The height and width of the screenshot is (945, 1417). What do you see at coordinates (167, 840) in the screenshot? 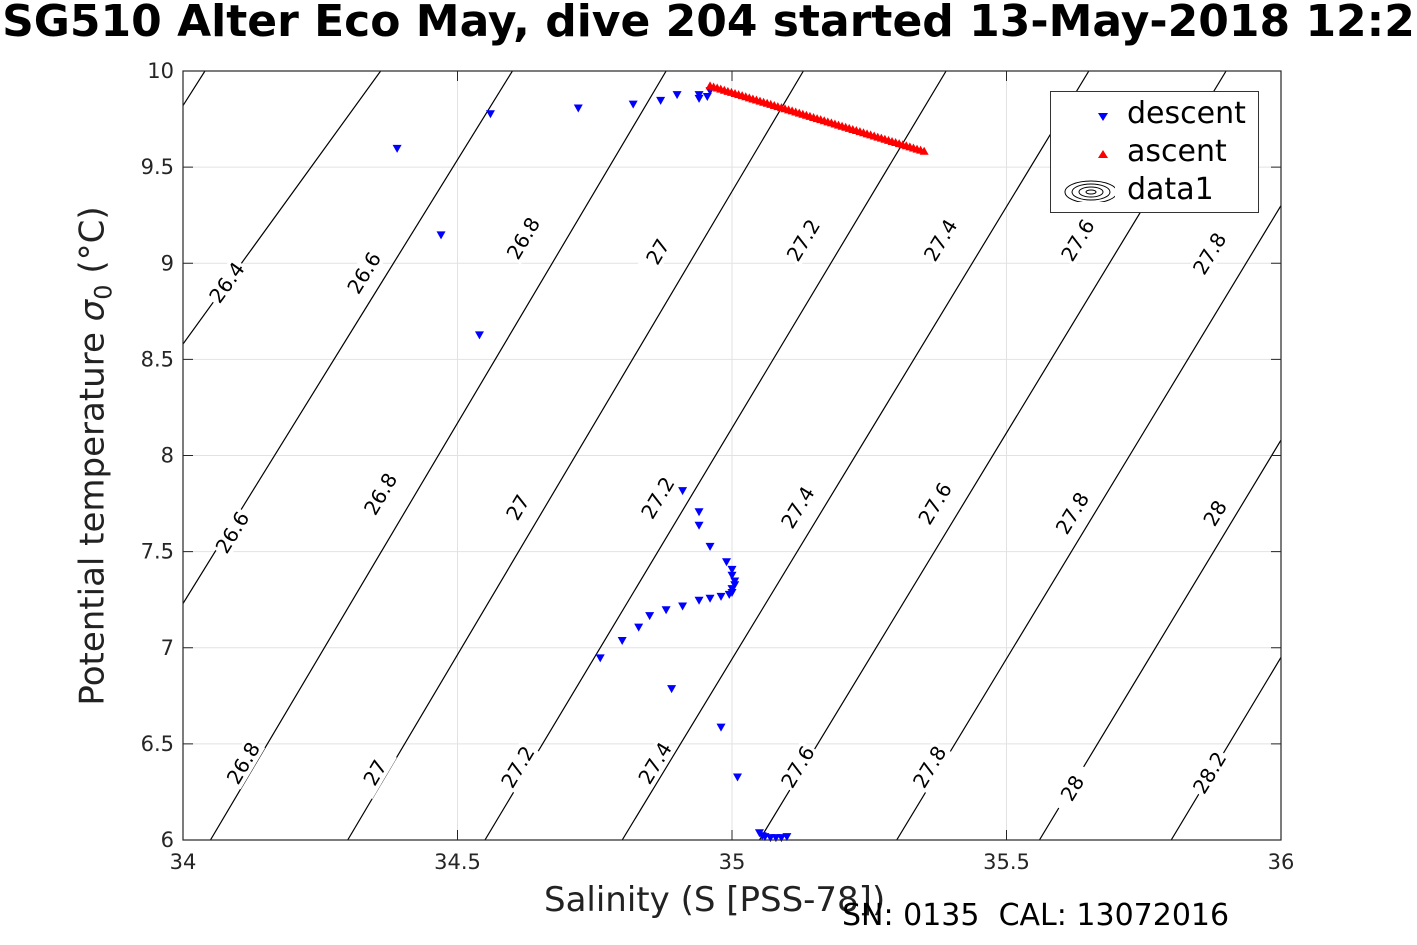
I see `y-tick-label: 6` at bounding box center [167, 840].